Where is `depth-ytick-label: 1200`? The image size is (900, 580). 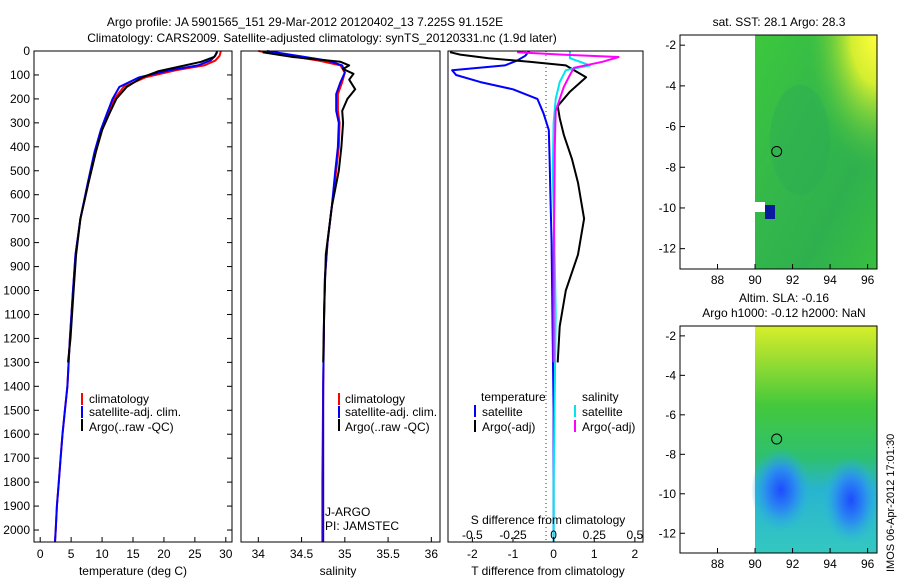 depth-ytick-label: 1200 is located at coordinates (16, 338).